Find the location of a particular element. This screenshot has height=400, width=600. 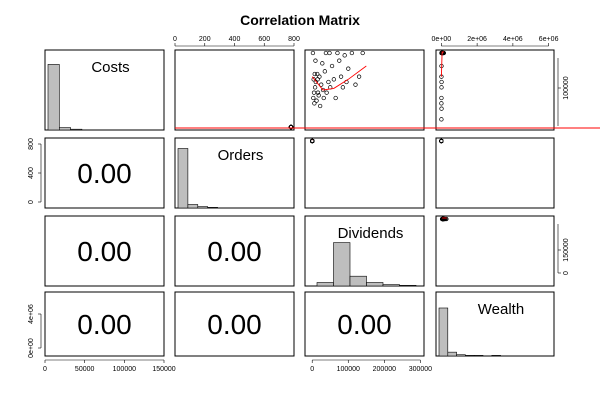

chart-title: Correlation Matrix is located at coordinates (300, 20).